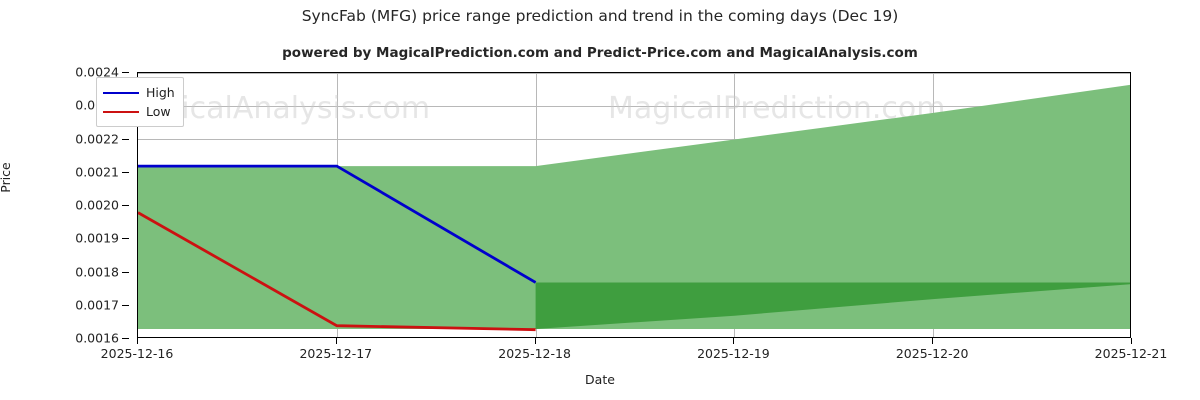 The height and width of the screenshot is (400, 1200). What do you see at coordinates (832, 306) in the screenshot?
I see `band-predicted-trend-dark` at bounding box center [832, 306].